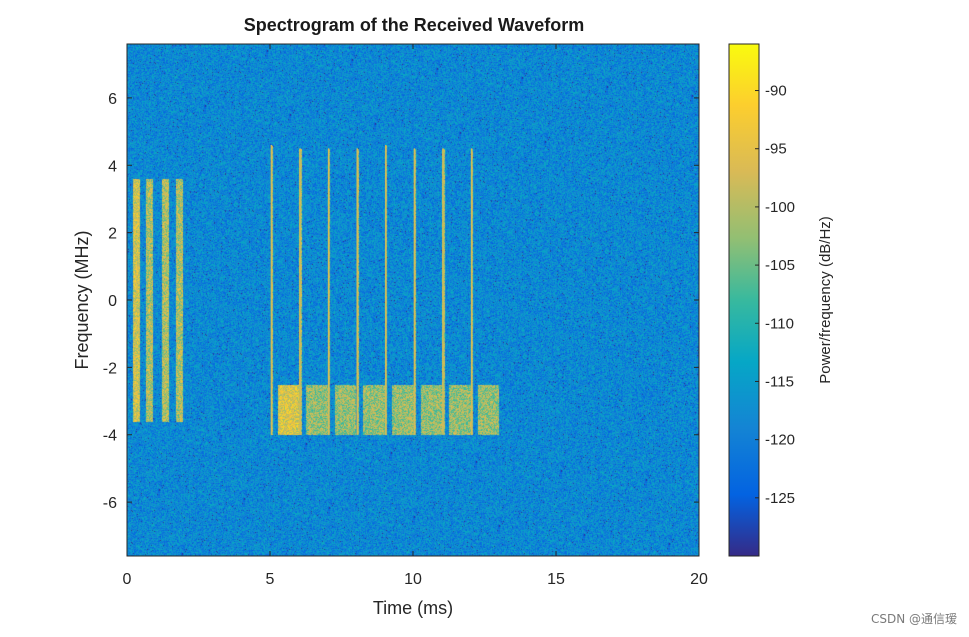 This screenshot has height=637, width=969. Describe the element at coordinates (127, 579) in the screenshot. I see `x-tick-label: 0` at that location.